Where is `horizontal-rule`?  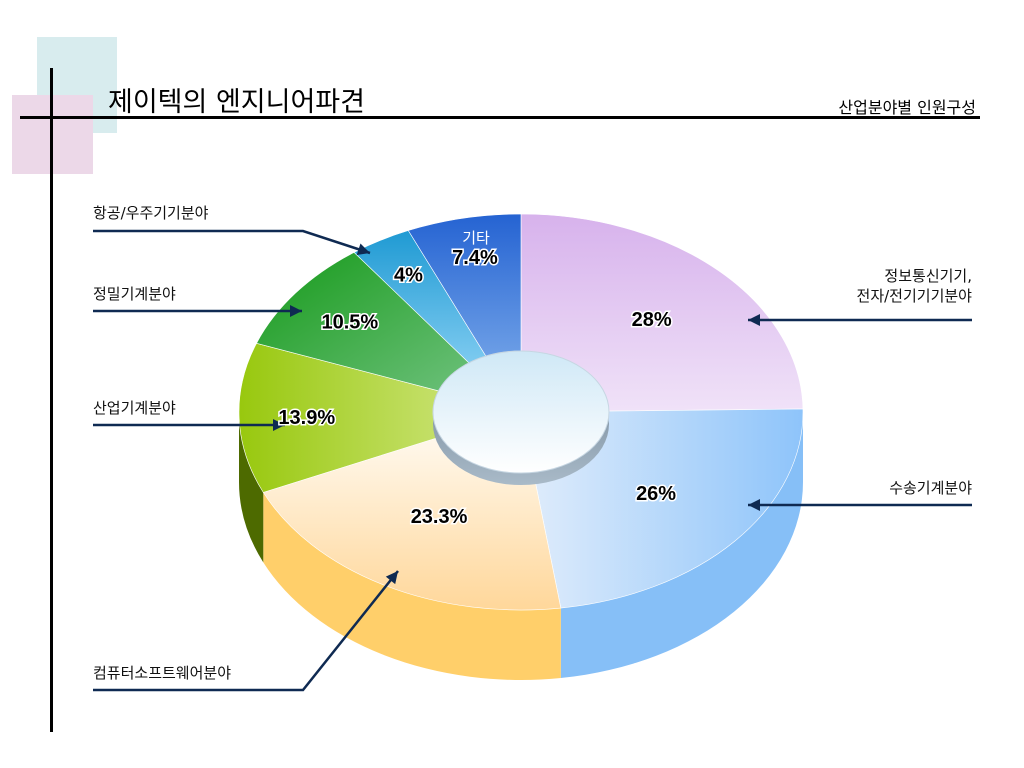 horizontal-rule is located at coordinates (500, 117).